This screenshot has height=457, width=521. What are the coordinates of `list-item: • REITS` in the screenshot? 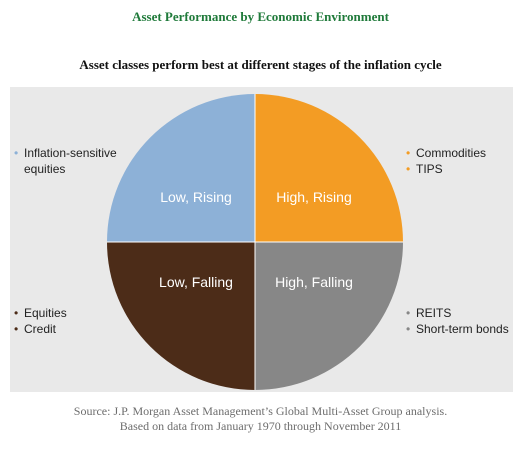 It's located at (429, 313).